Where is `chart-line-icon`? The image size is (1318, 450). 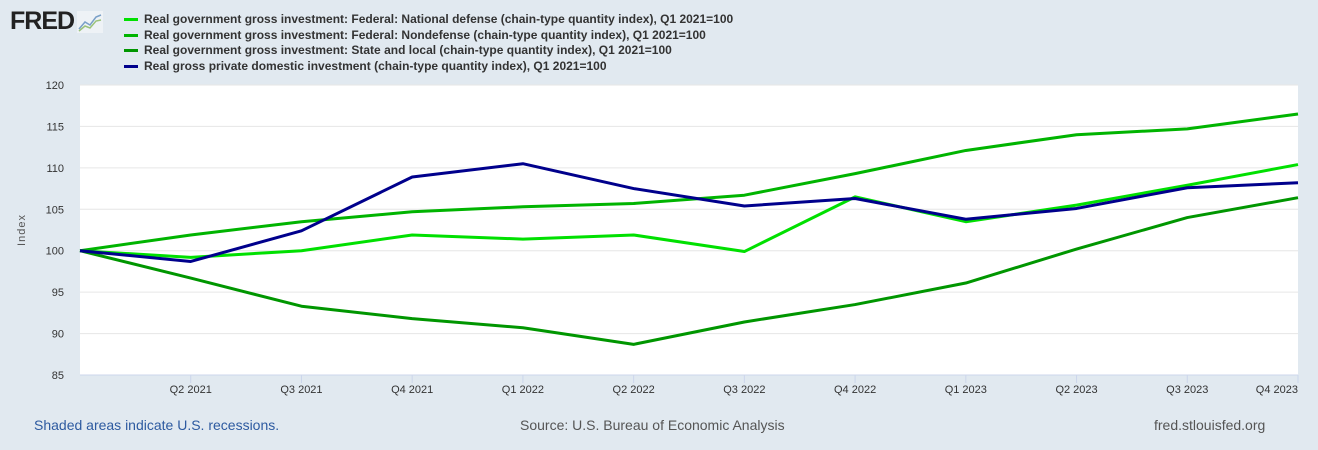
chart-line-icon is located at coordinates (90, 21).